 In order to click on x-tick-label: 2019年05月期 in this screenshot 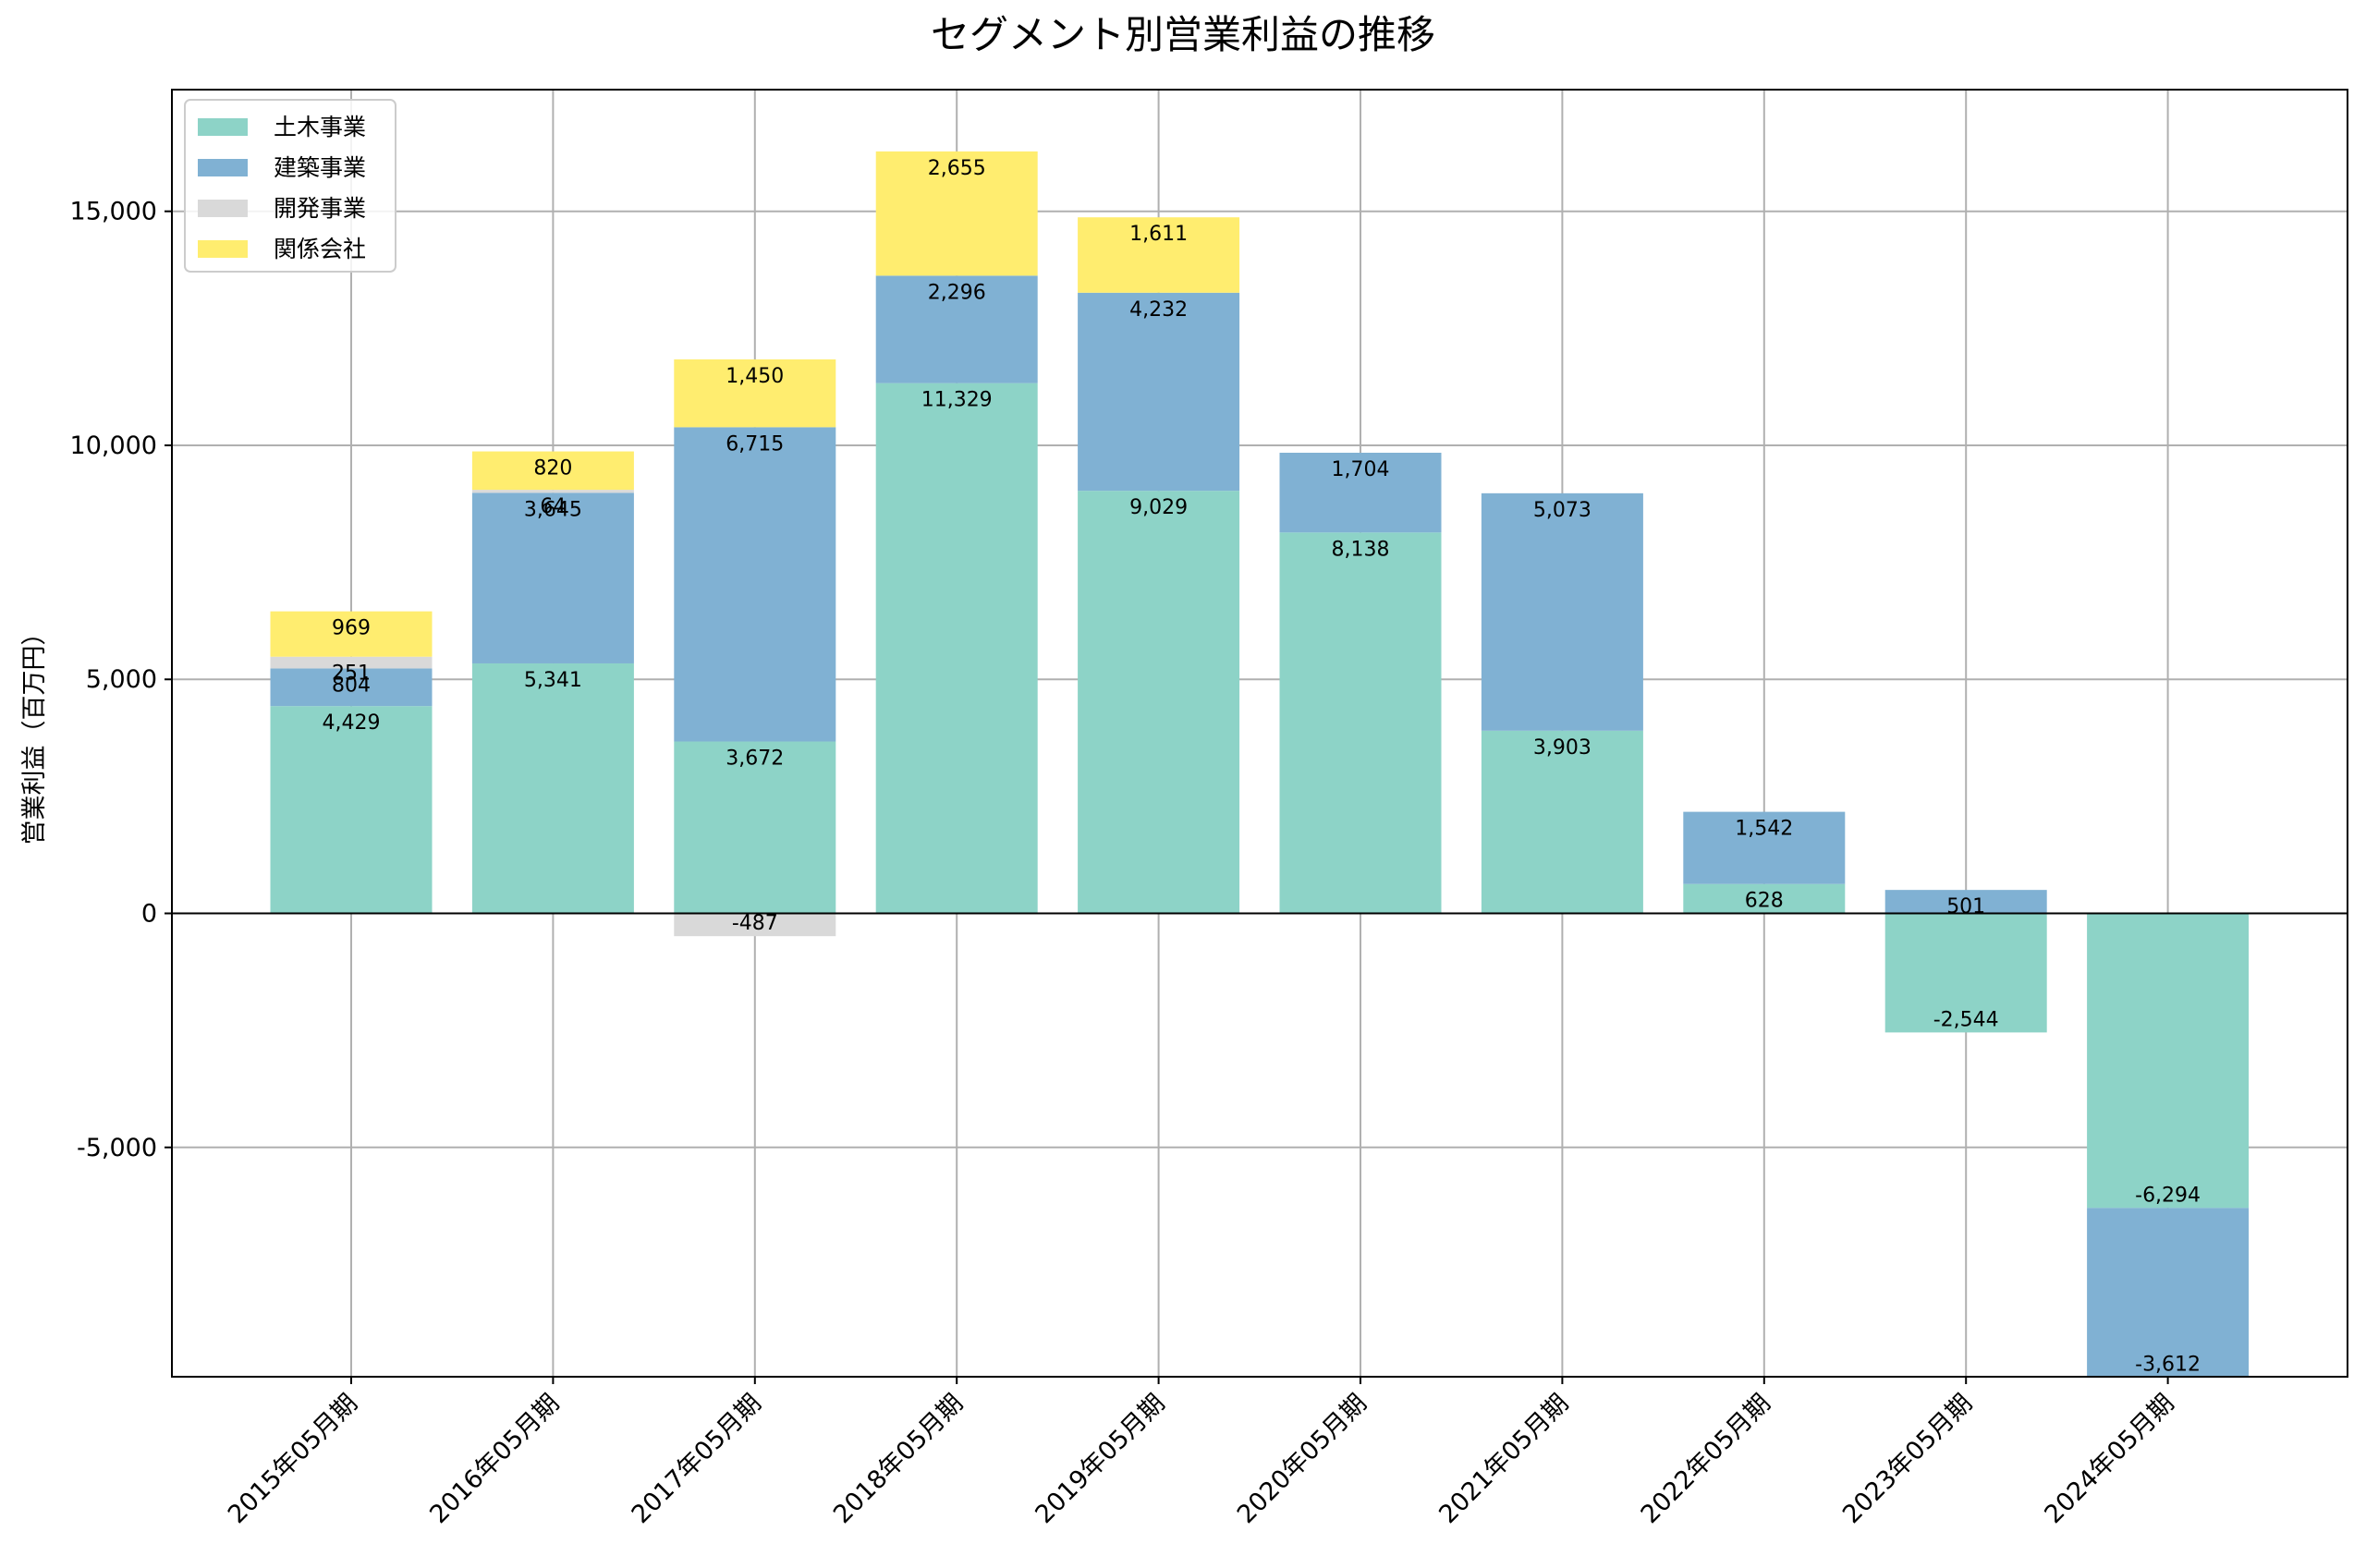, I will do `click(1100, 1459)`.